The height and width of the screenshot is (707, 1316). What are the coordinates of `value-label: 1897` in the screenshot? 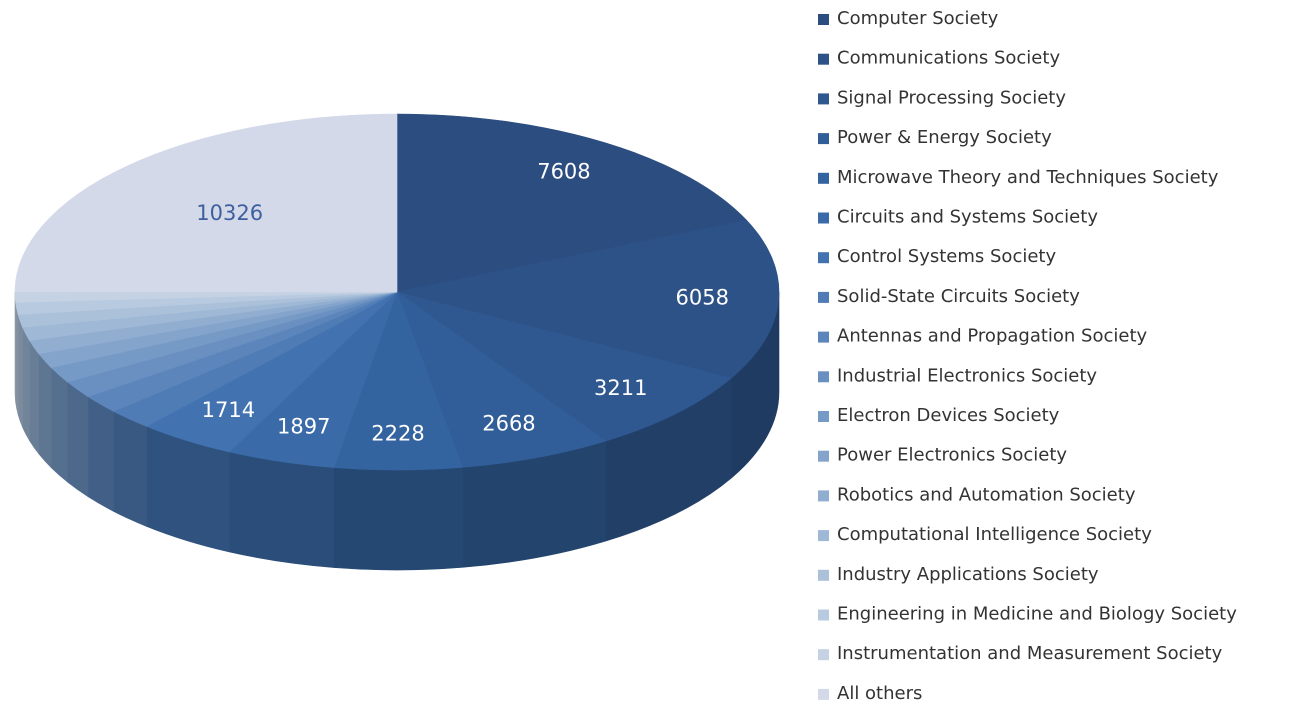 It's located at (303, 427).